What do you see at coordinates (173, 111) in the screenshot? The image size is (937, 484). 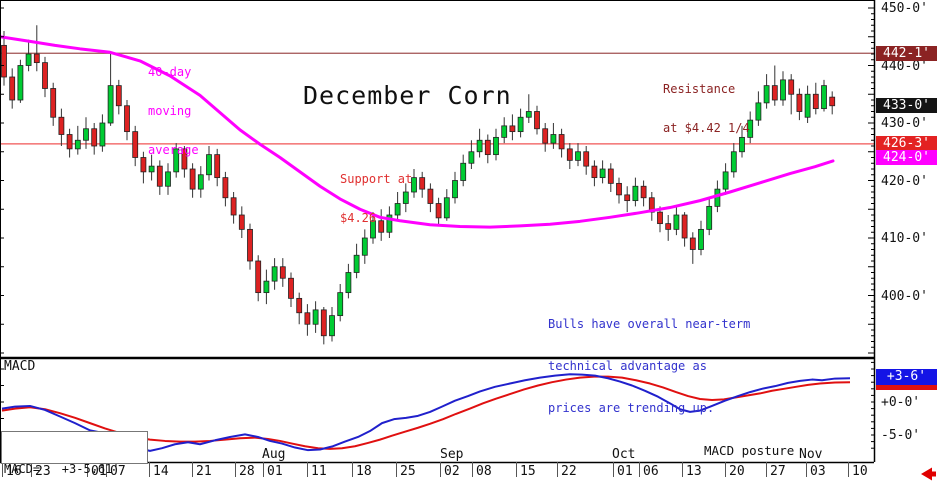 I see `ma-annotation: 40-day moving average` at bounding box center [173, 111].